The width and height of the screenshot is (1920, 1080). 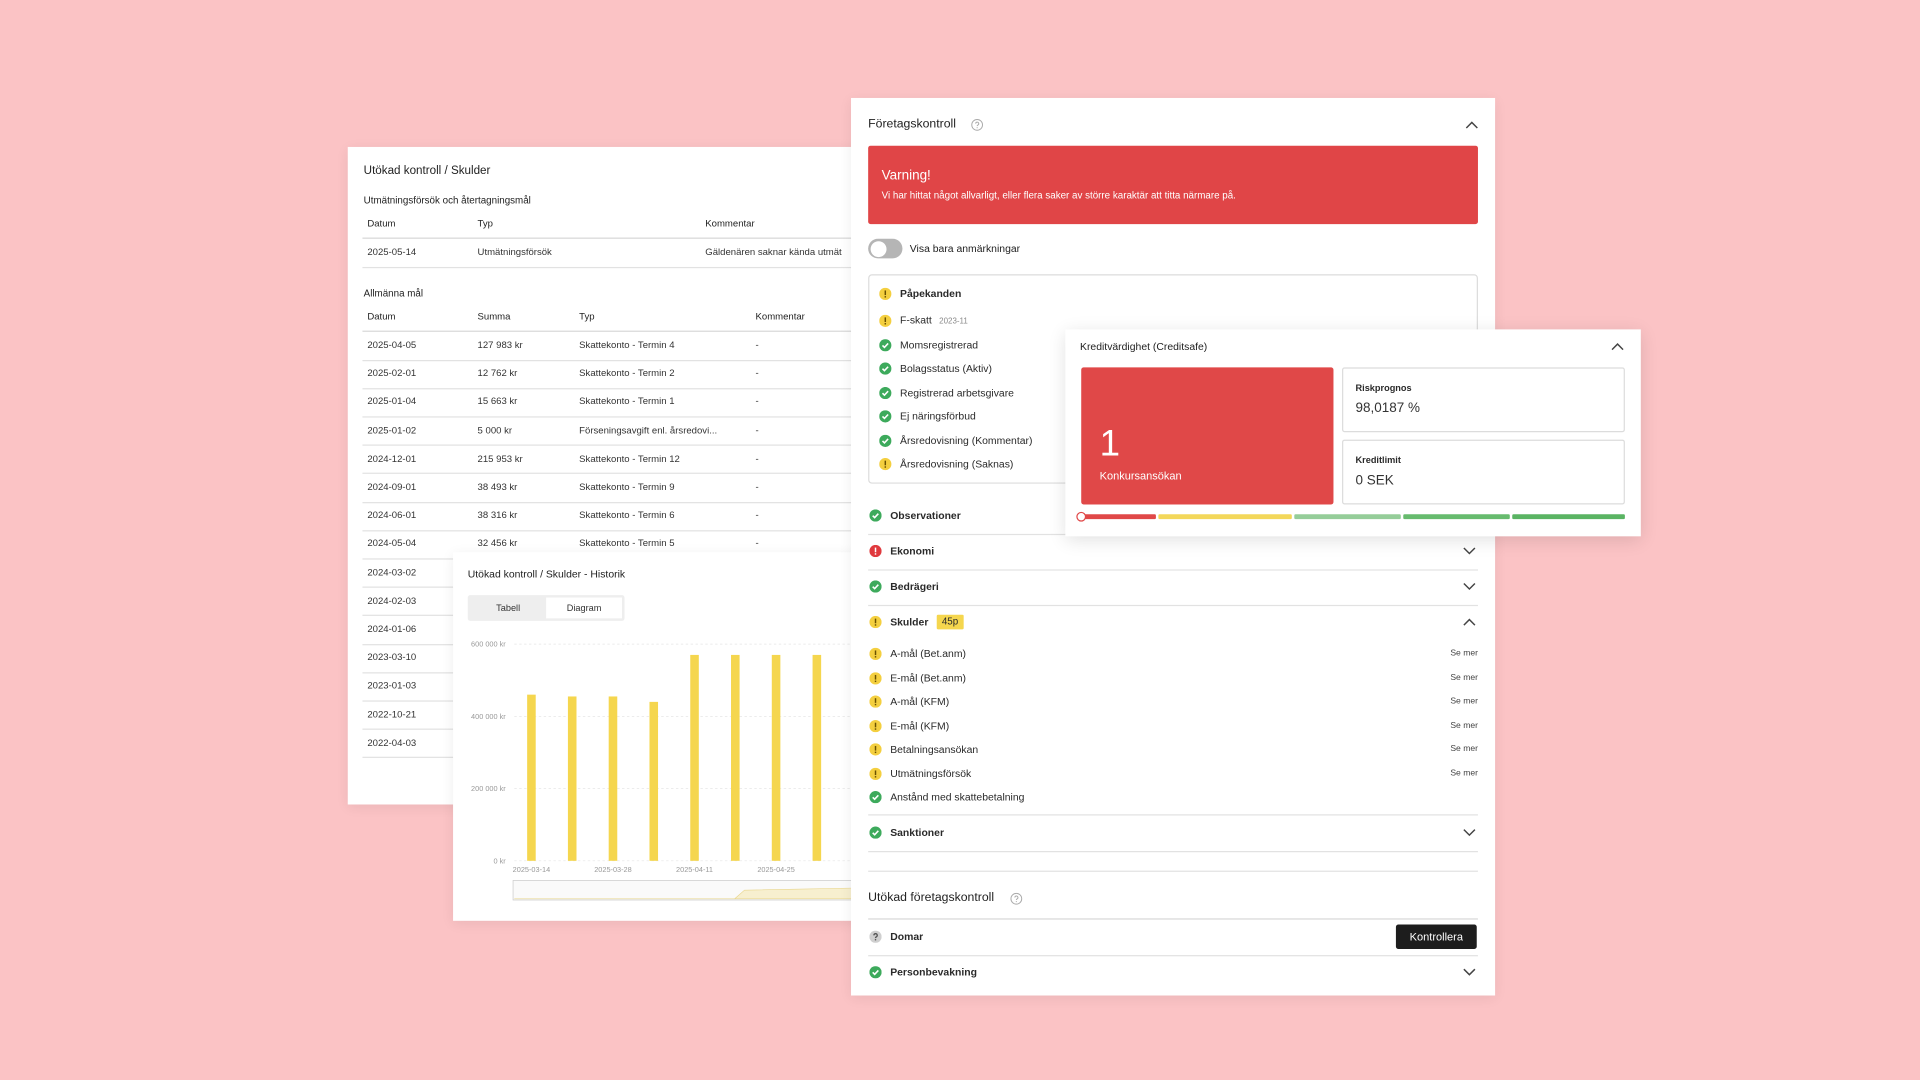 I want to click on button: Kontrollera, so click(x=1436, y=936).